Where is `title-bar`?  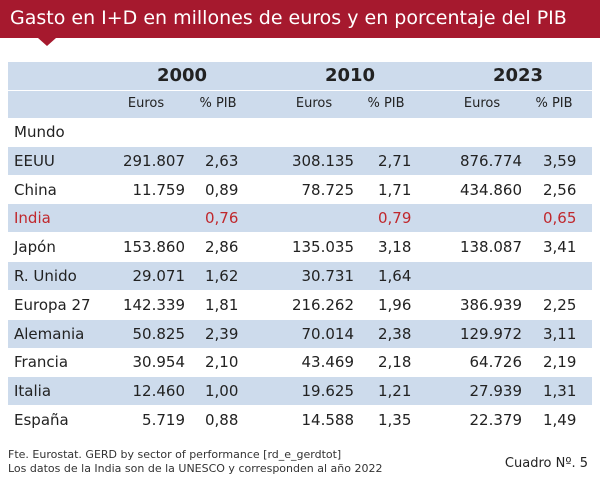
title-bar is located at coordinates (300, 19).